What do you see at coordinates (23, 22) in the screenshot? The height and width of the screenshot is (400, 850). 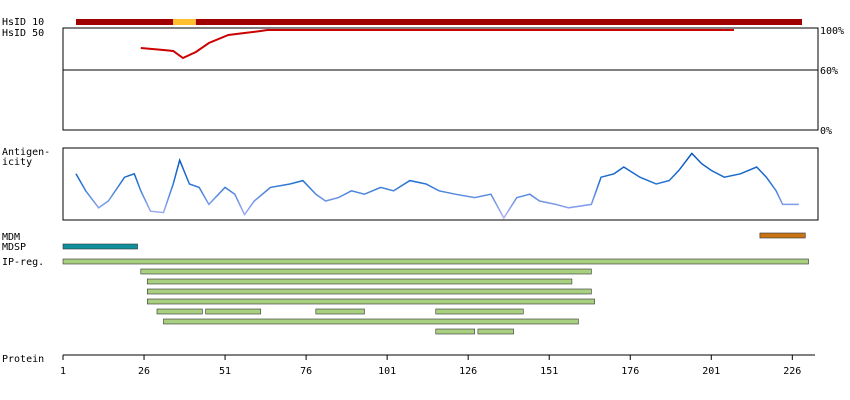 I see `hsid10-label: HsID 10` at bounding box center [23, 22].